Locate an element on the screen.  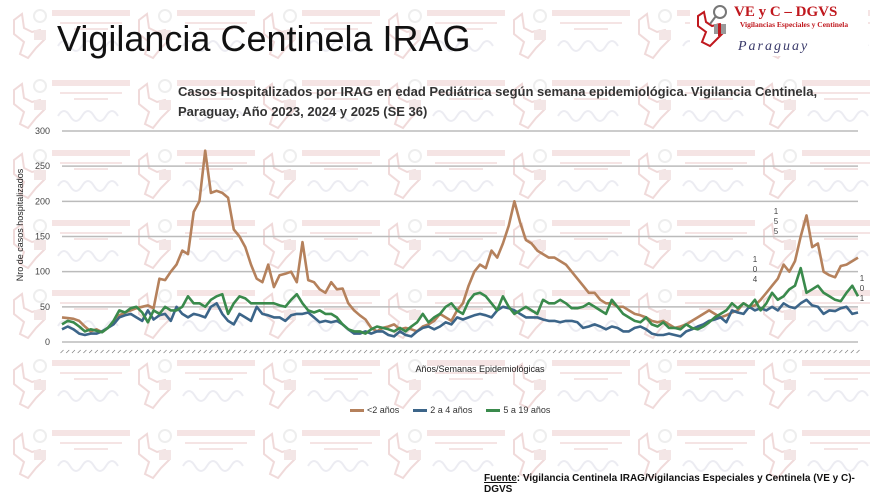
y-tick-label: 100 is located at coordinates (42, 272).